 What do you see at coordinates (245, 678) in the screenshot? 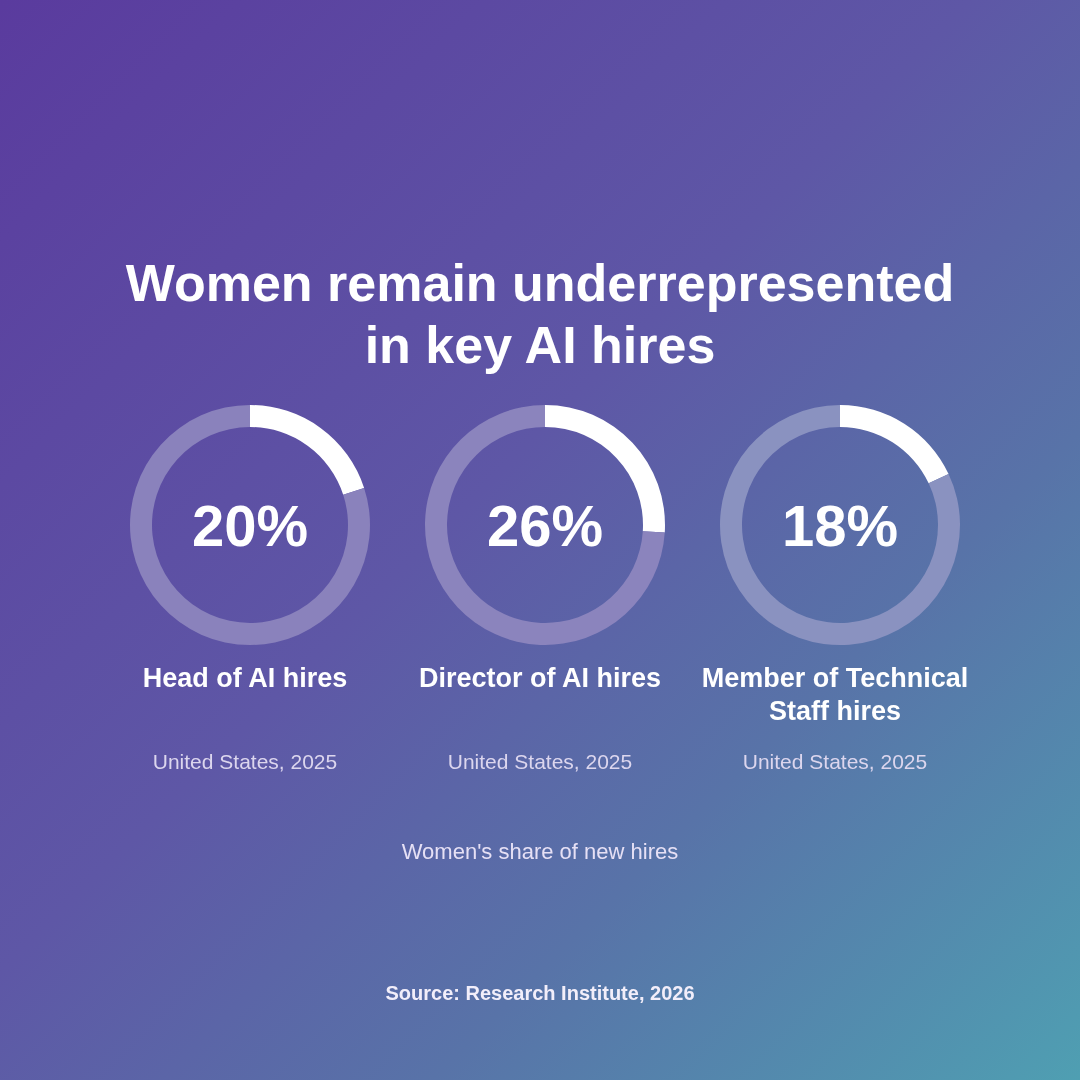
I see `text: Head of AI hires` at bounding box center [245, 678].